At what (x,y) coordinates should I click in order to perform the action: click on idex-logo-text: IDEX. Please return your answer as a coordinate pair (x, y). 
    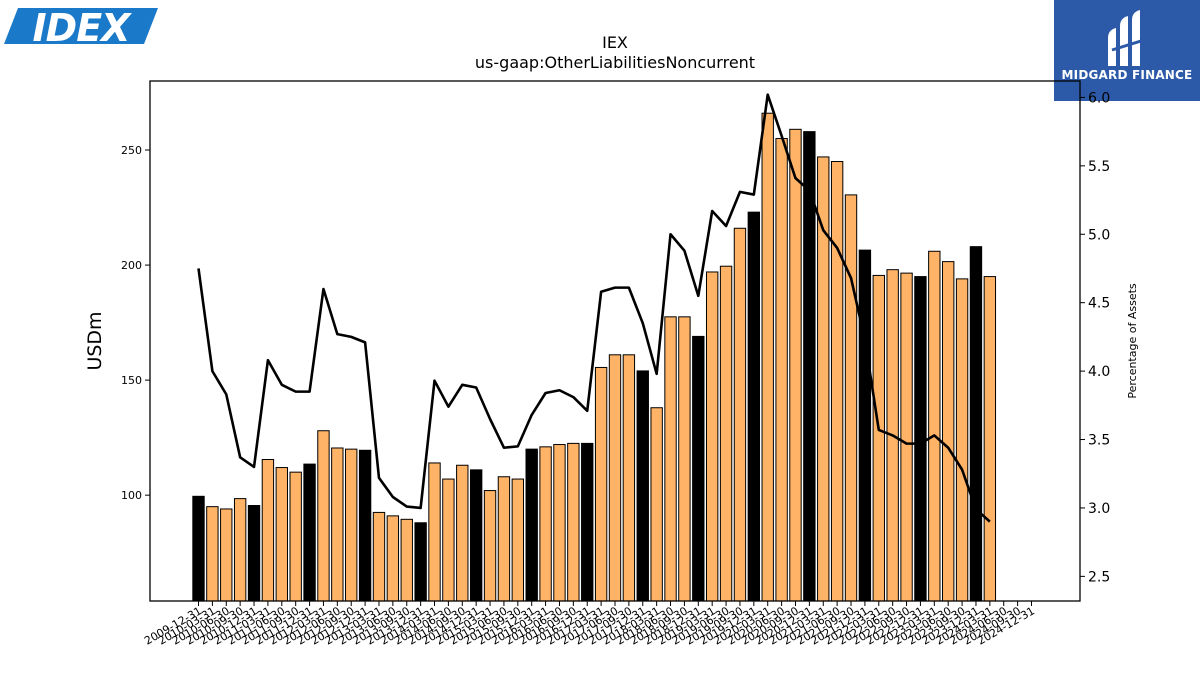
    Looking at the image, I should click on (83, 27).